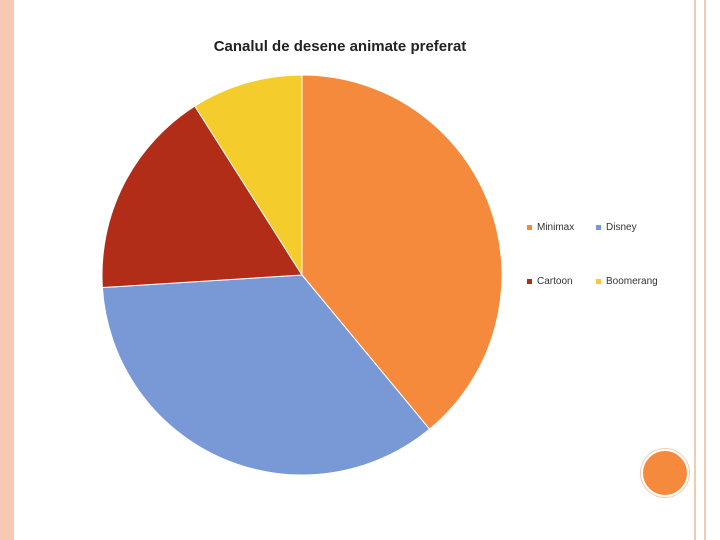 Image resolution: width=720 pixels, height=540 pixels. I want to click on legend-label: Minimax, so click(556, 227).